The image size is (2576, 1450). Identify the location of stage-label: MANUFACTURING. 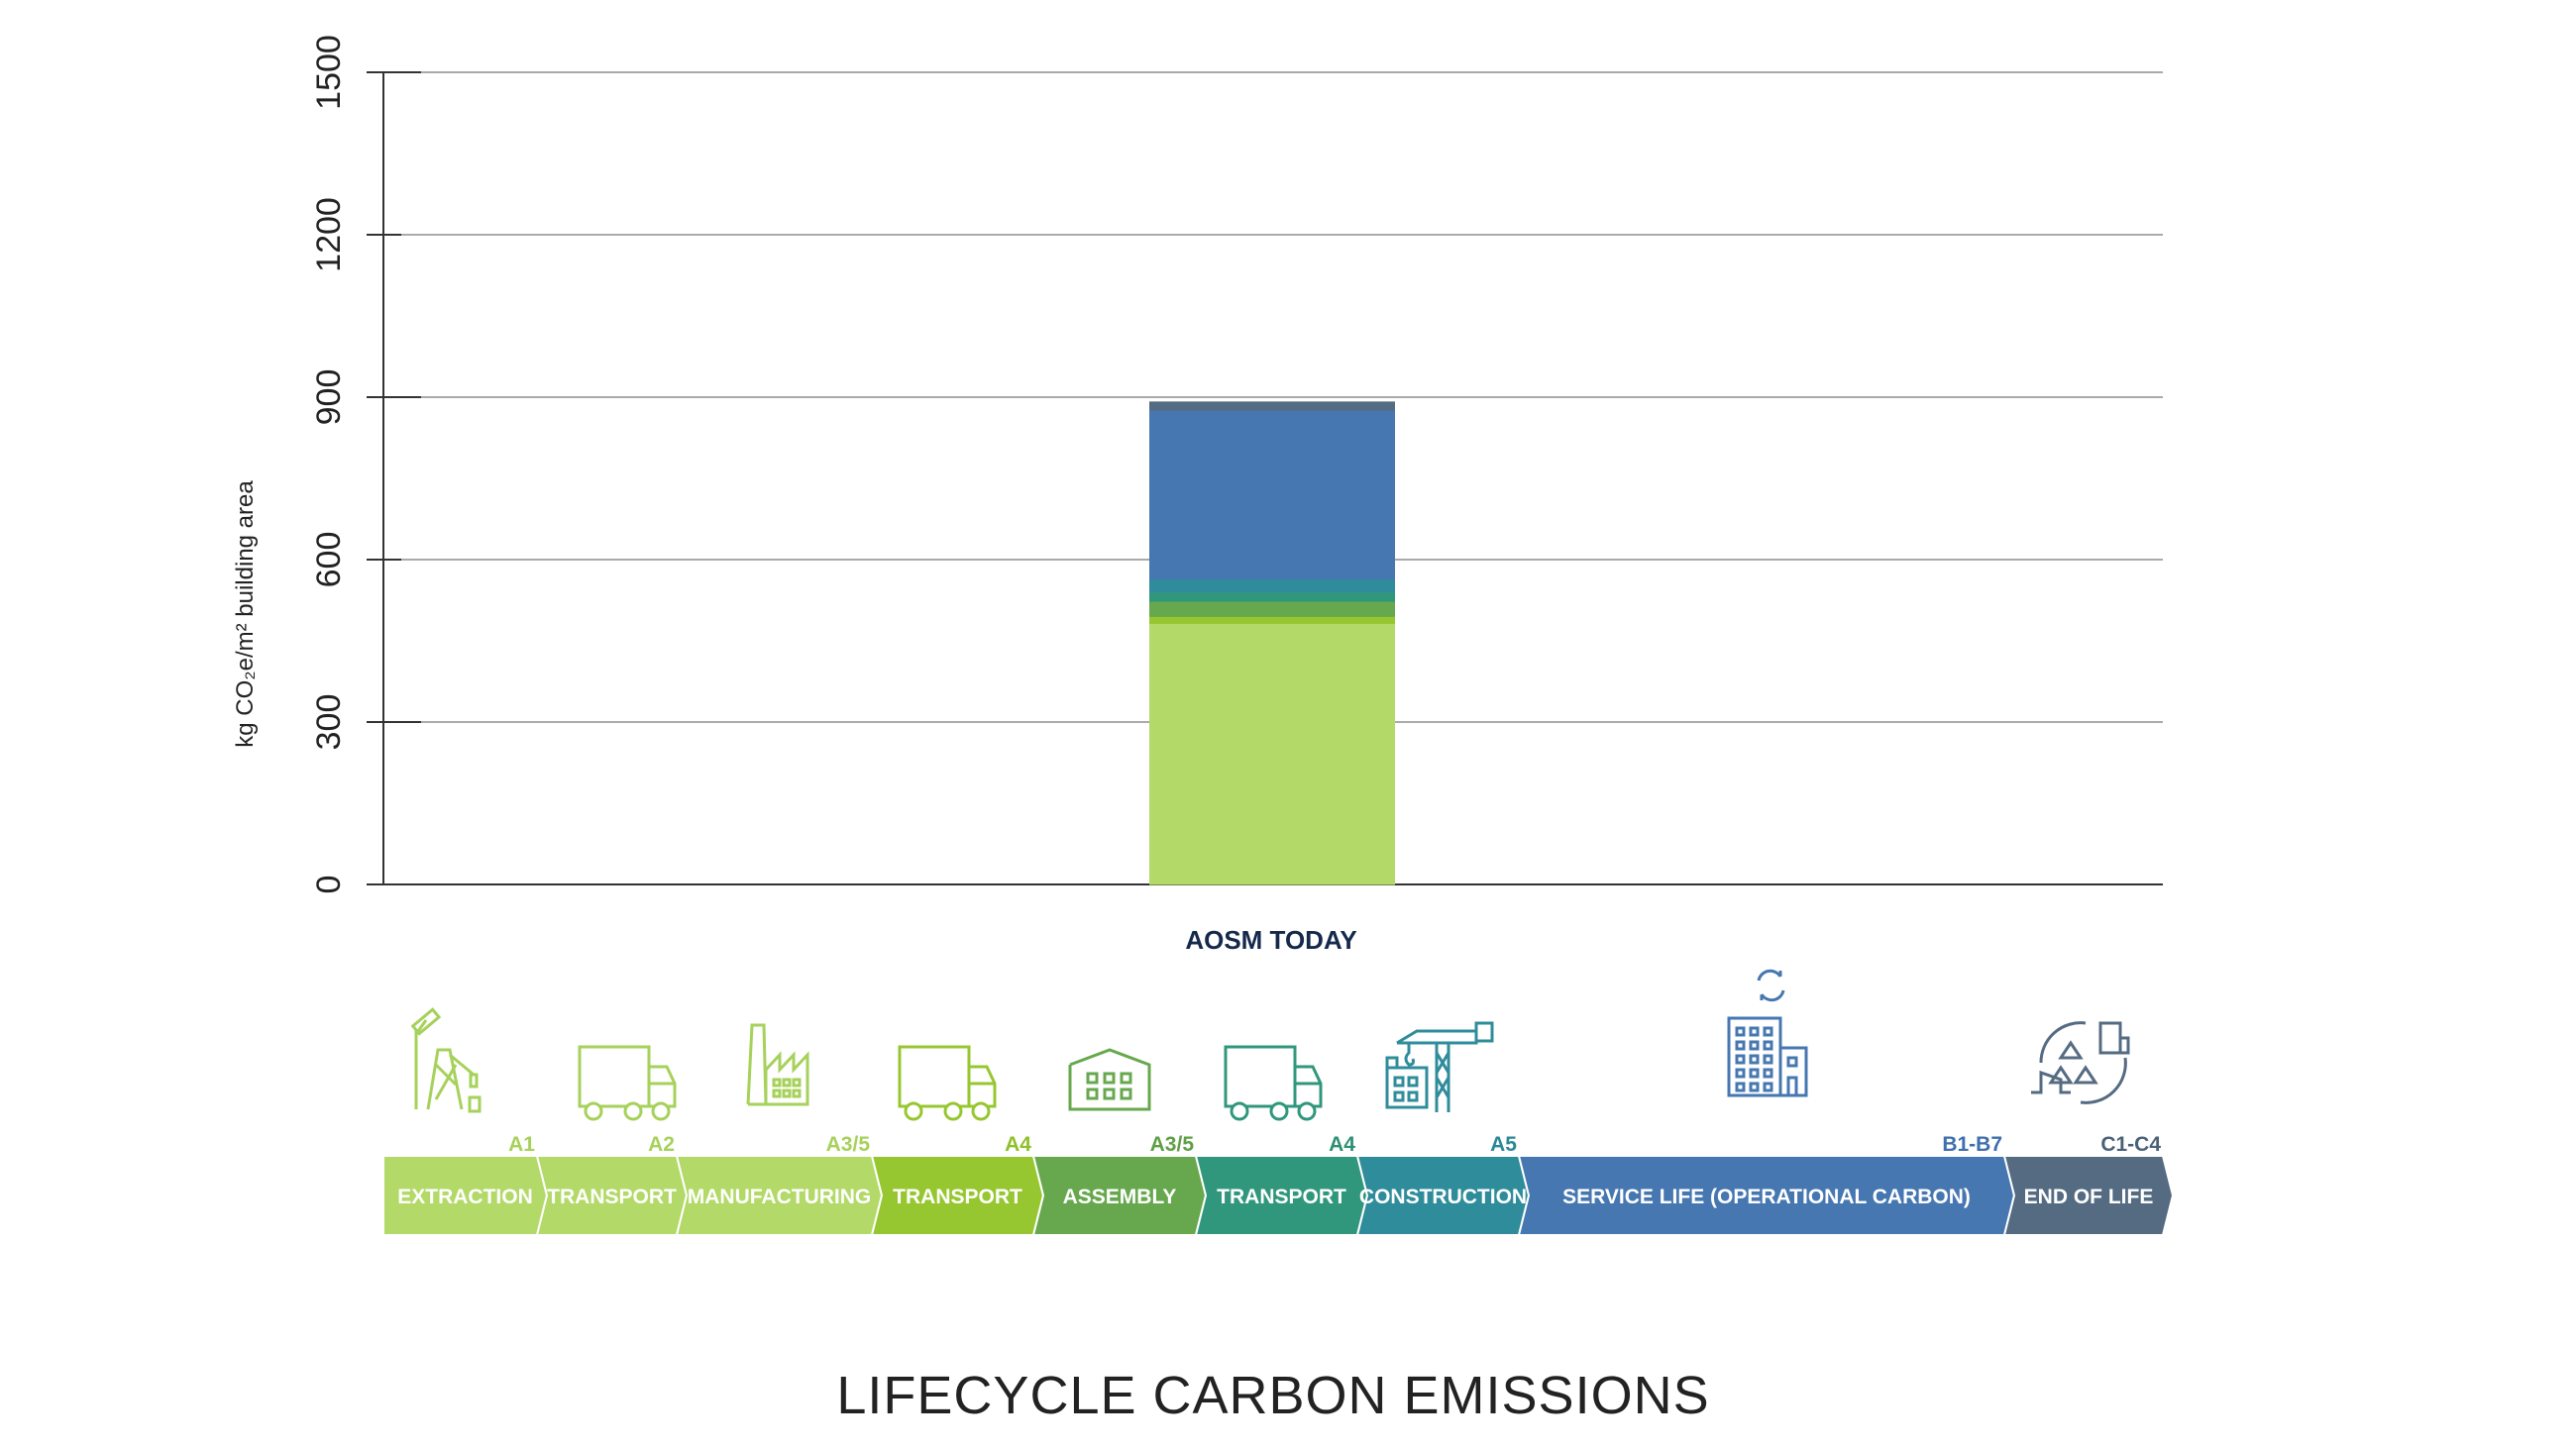
(779, 1197).